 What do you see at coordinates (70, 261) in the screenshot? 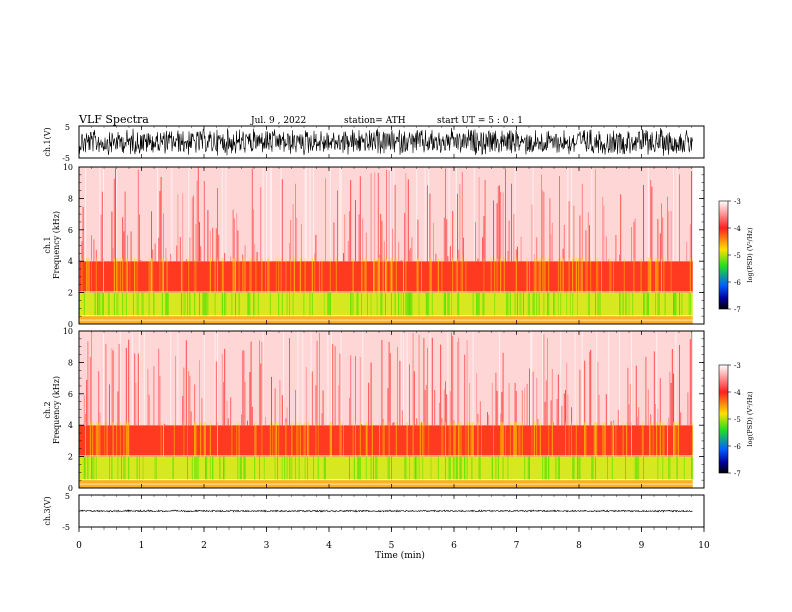
I see `ytick-label: 4` at bounding box center [70, 261].